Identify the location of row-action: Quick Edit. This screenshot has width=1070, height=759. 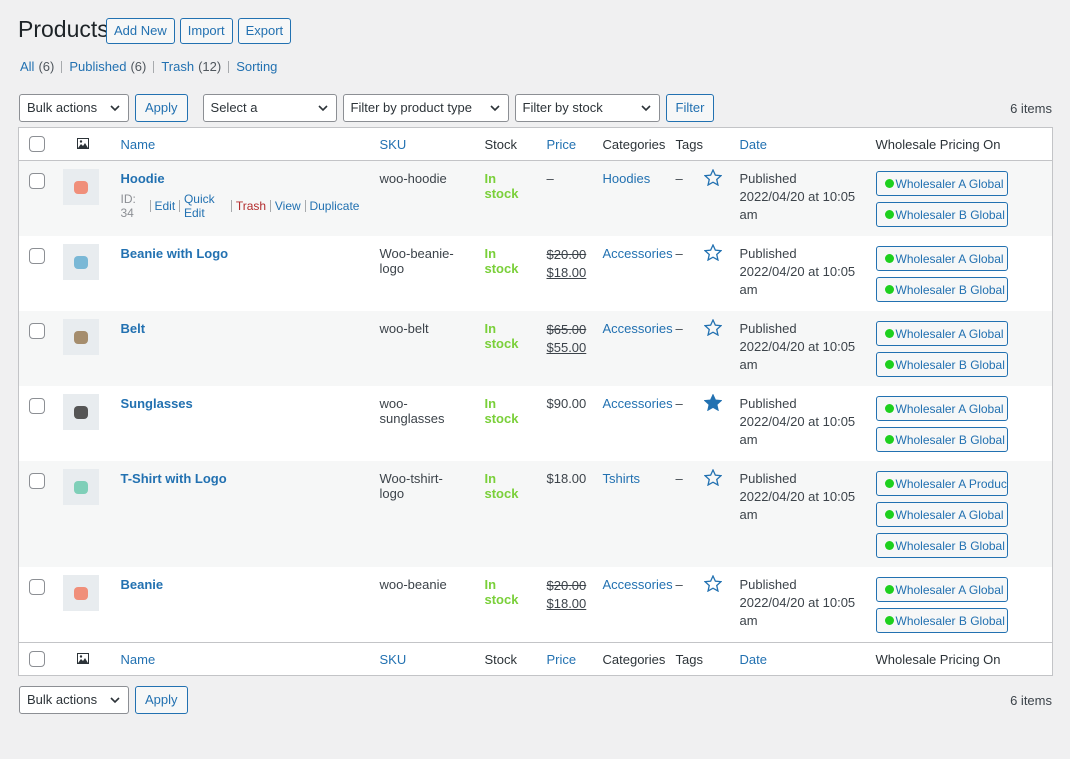
(199, 206).